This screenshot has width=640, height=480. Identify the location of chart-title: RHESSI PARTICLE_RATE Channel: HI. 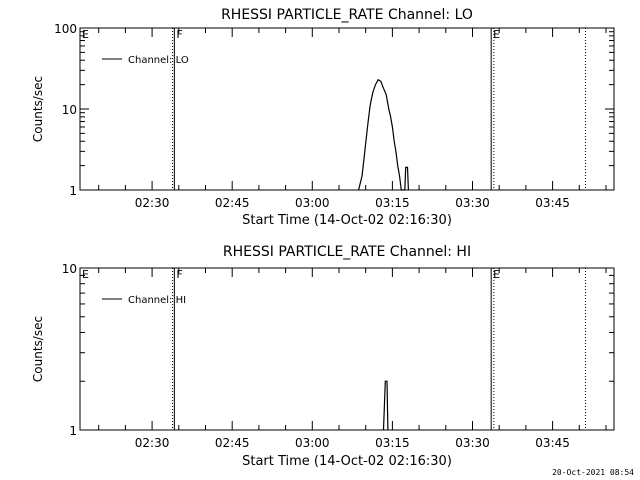
(347, 252).